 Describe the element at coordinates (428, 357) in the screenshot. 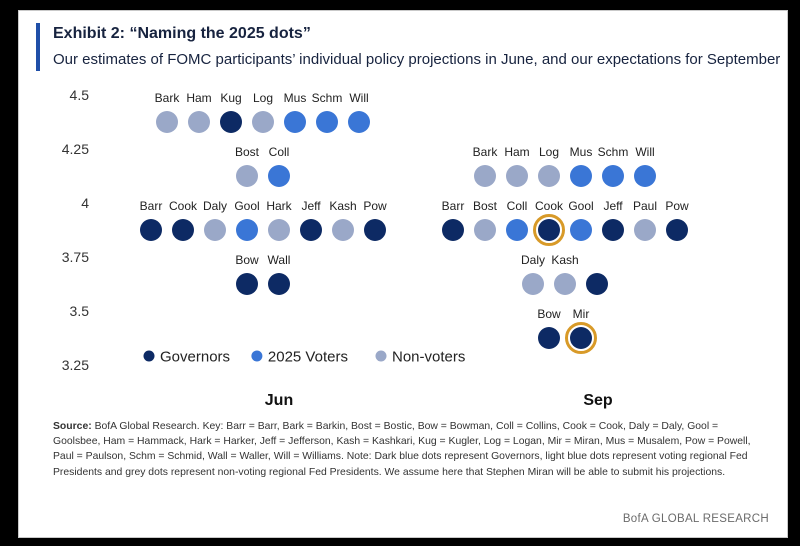

I see `legend-label: Non-voters` at that location.